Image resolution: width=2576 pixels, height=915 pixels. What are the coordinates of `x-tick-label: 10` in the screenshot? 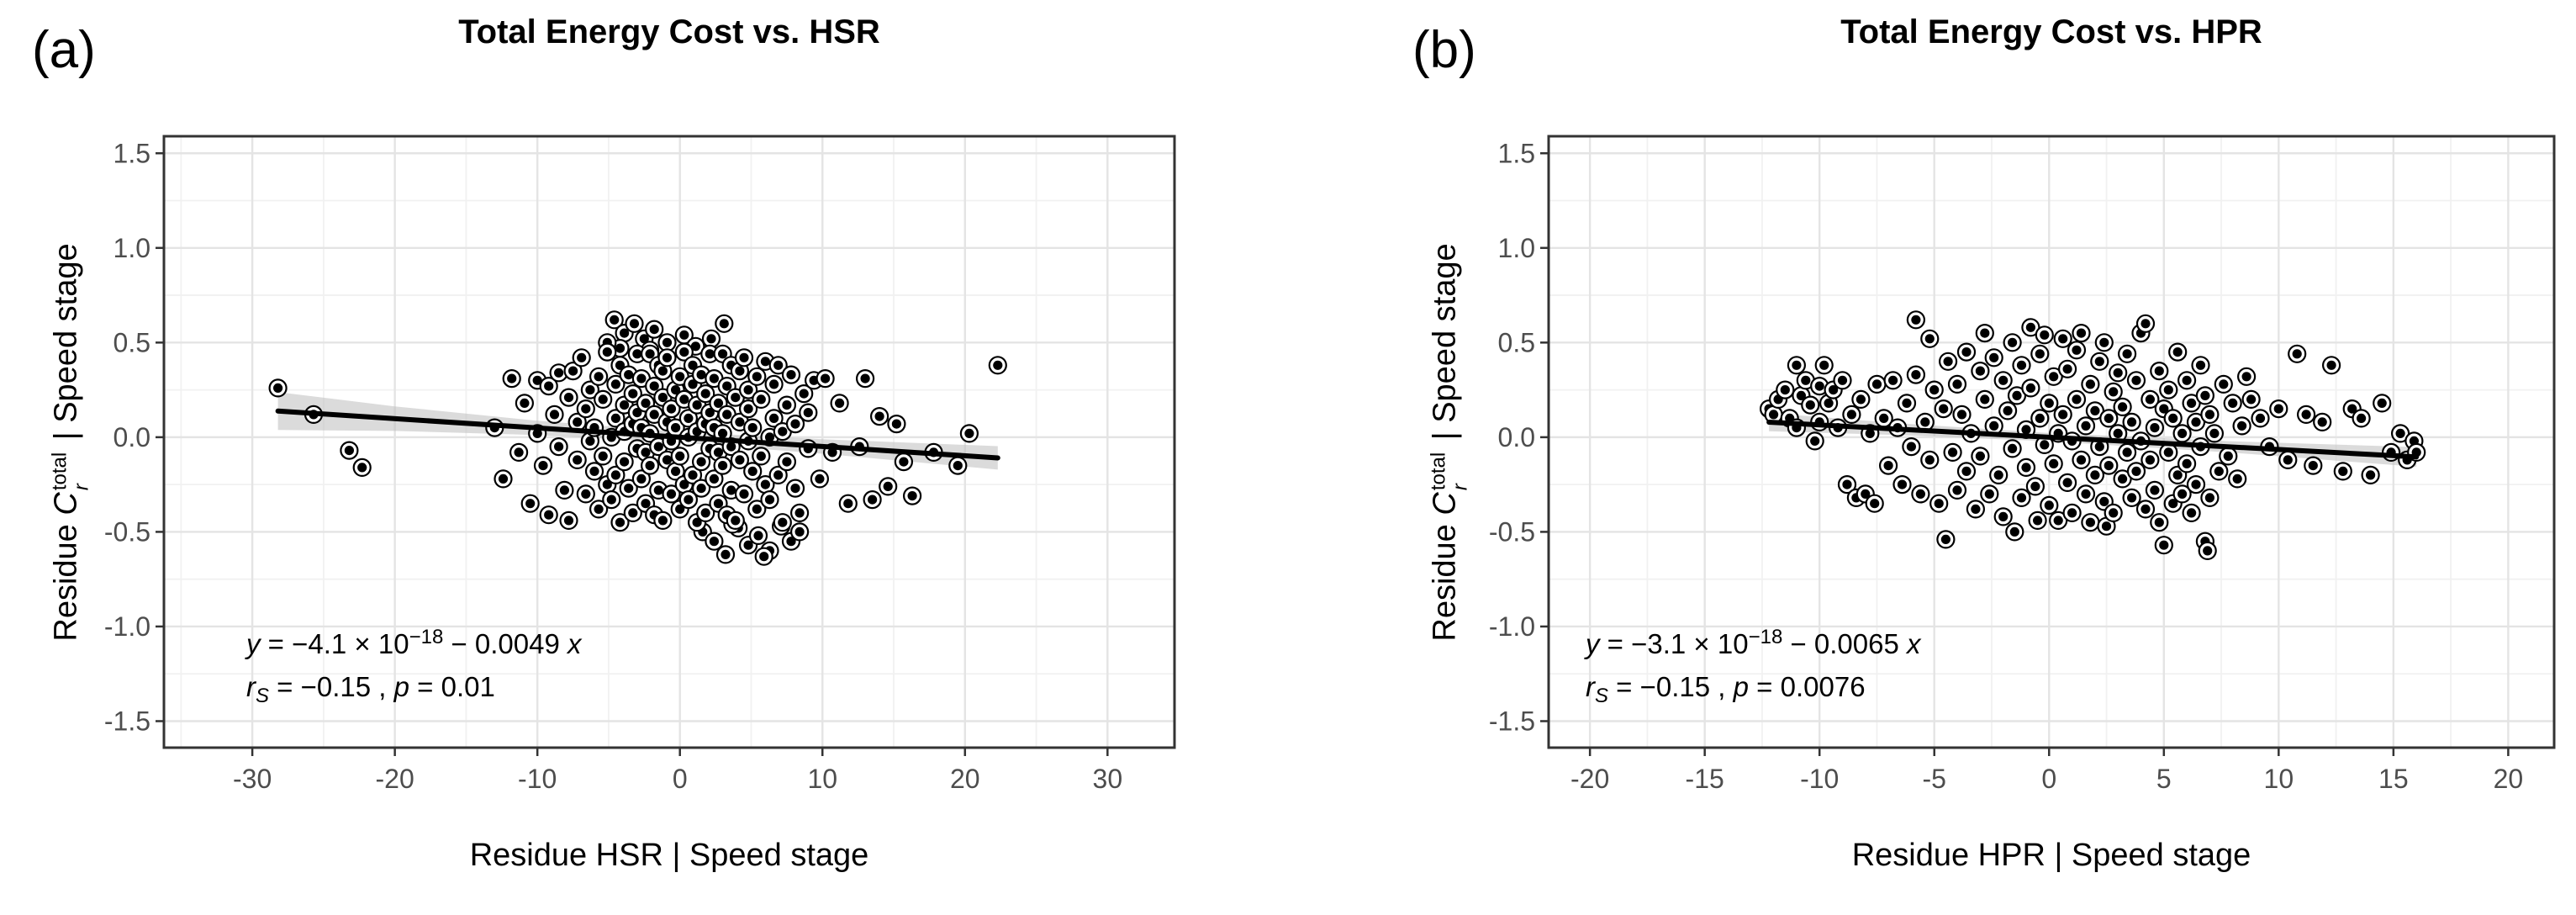 It's located at (2279, 779).